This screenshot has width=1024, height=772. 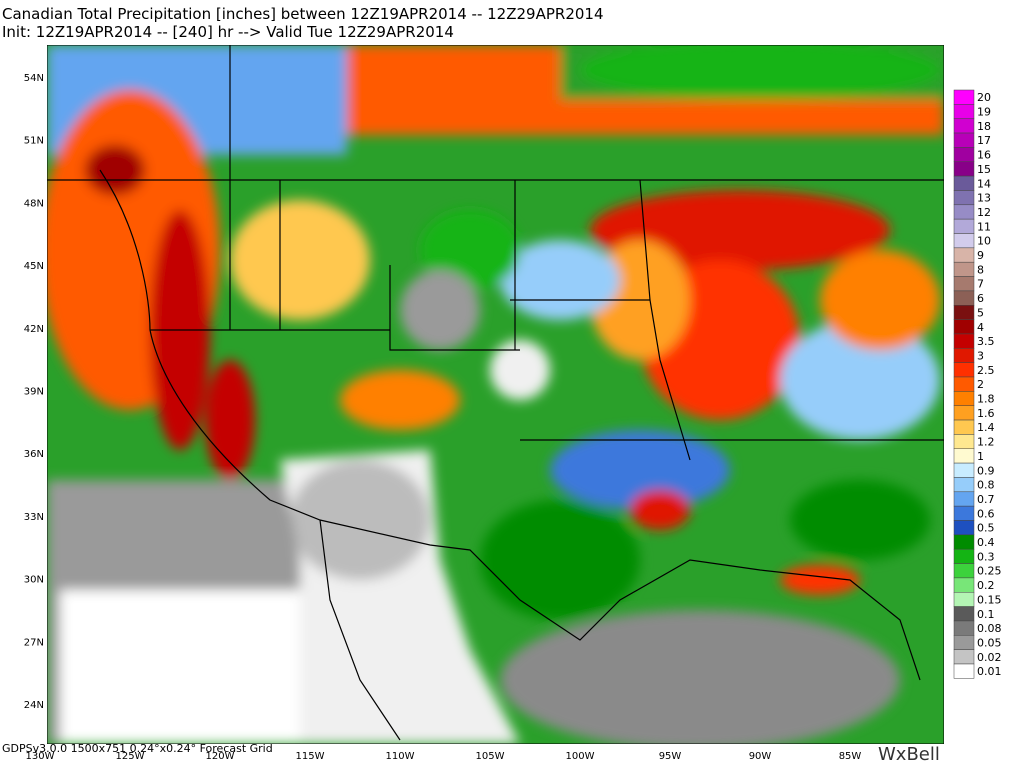 I want to click on color-label: 0.25, so click(x=989, y=571).